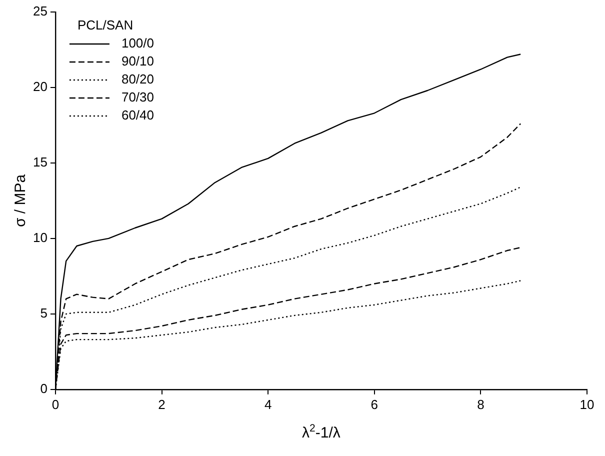 The width and height of the screenshot is (605, 456). I want to click on x-tick-label: 8, so click(480, 404).